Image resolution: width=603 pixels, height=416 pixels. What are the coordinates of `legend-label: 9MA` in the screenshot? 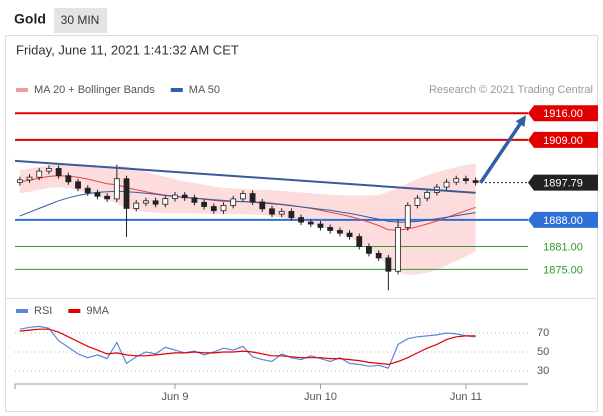 It's located at (97, 311).